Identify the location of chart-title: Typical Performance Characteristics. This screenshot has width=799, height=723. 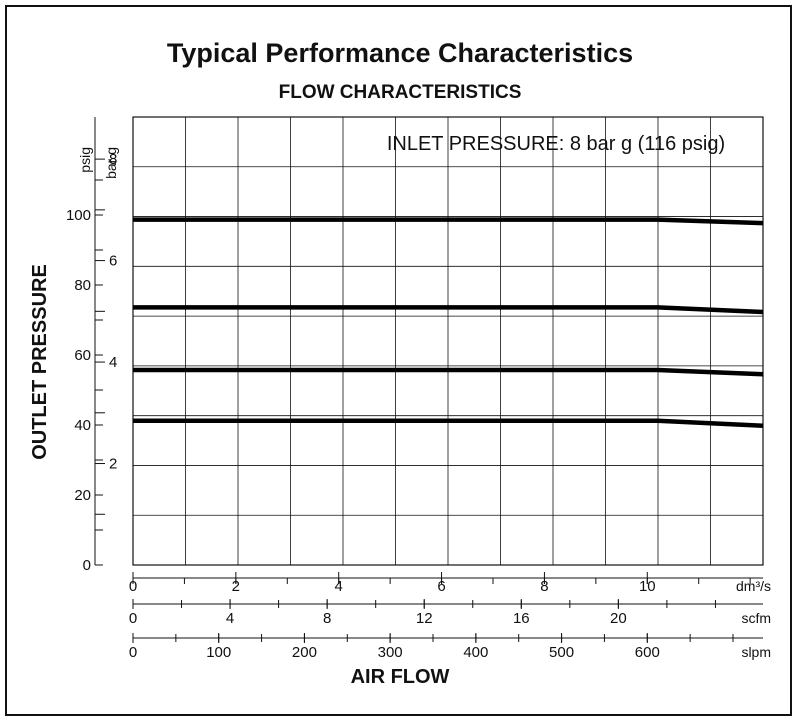
(400, 53).